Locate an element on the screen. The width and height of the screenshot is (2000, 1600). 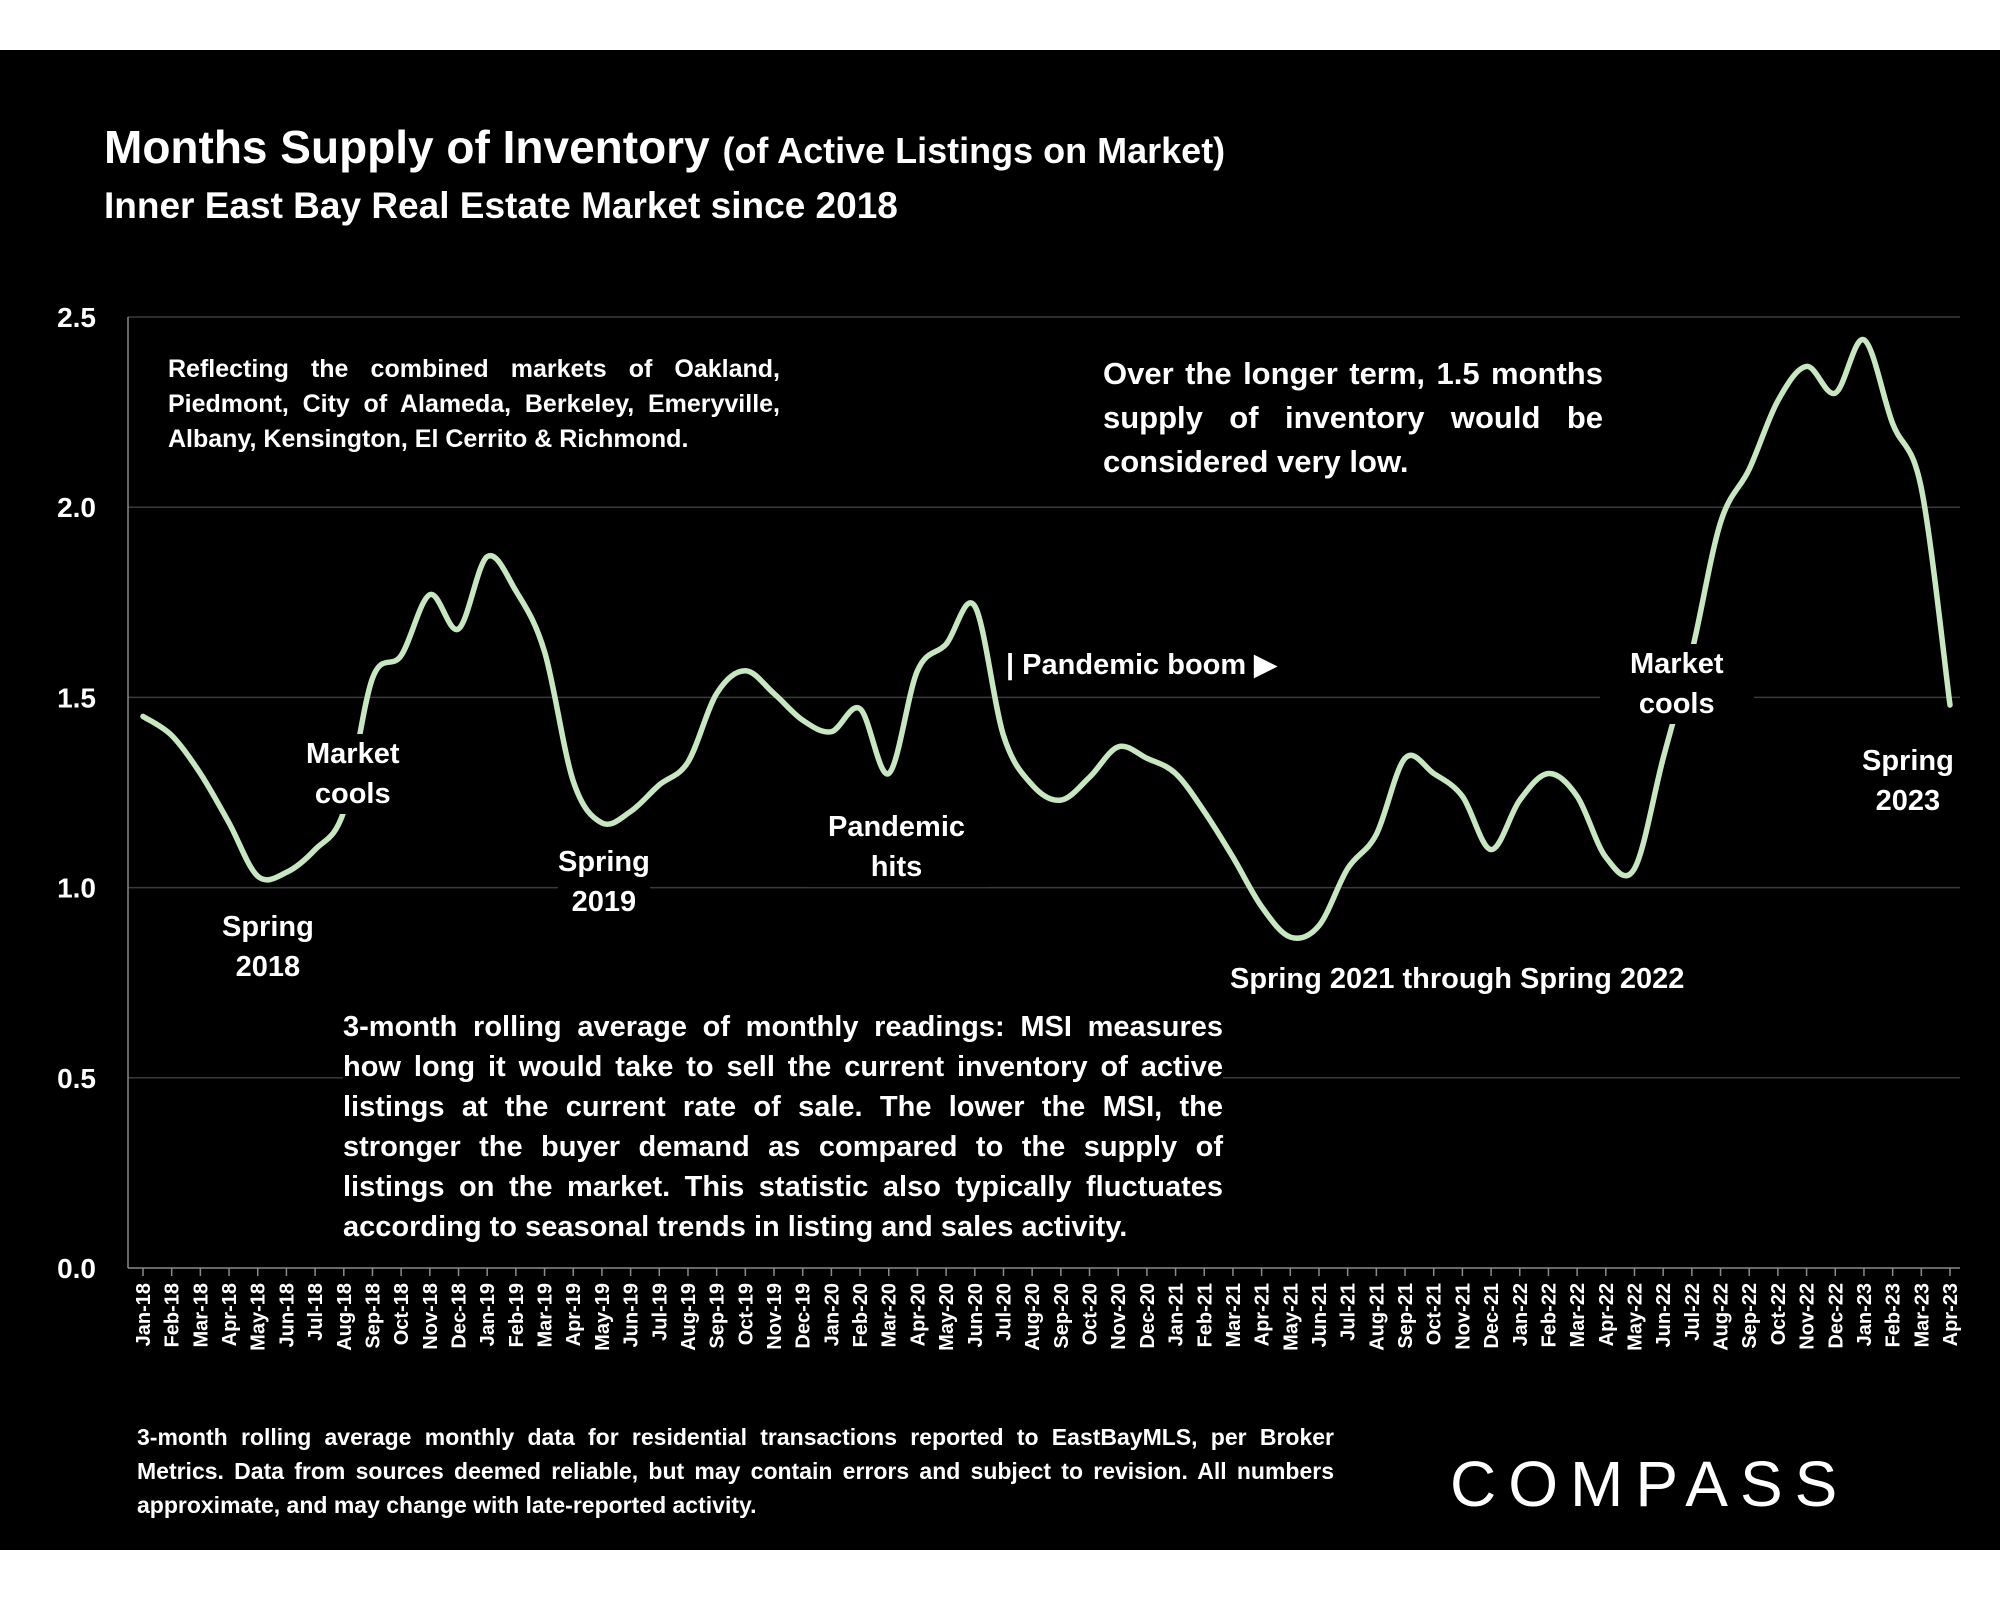
x-tick-label: Apr-19 is located at coordinates (574, 1314).